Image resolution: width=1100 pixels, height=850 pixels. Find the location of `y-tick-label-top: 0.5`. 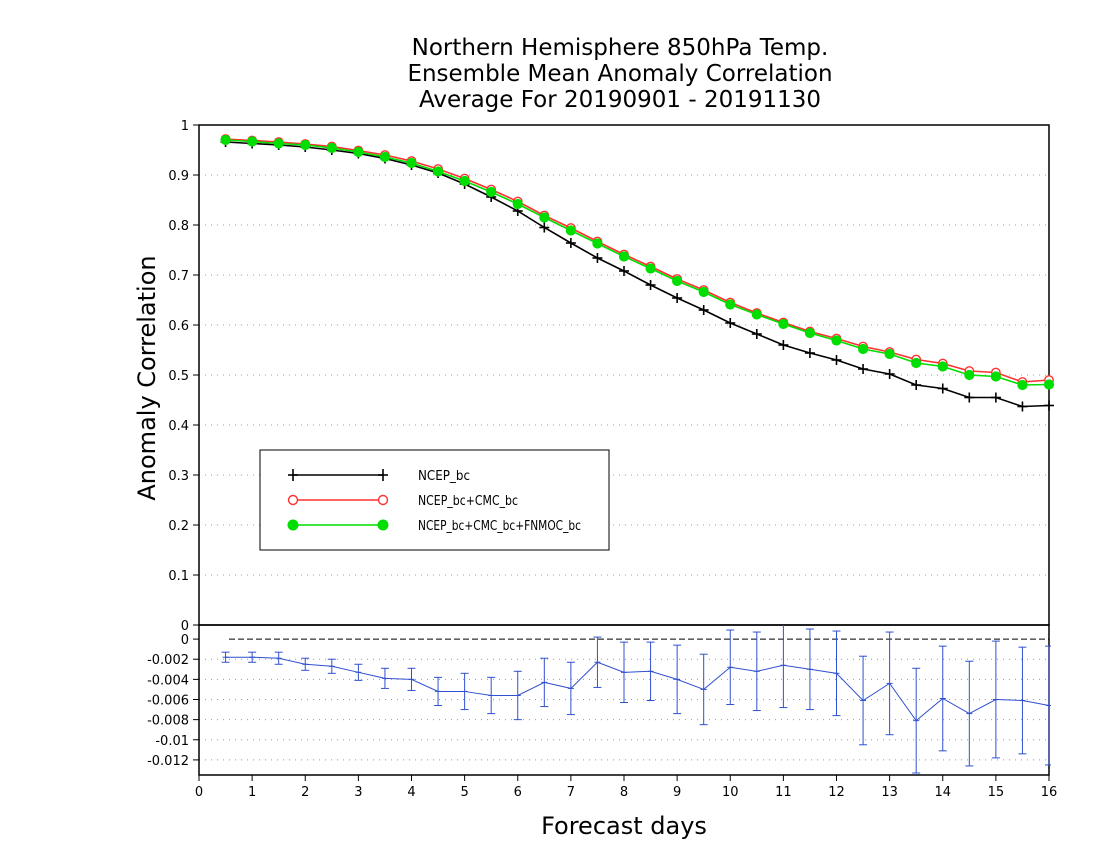

y-tick-label-top: 0.5 is located at coordinates (178, 376).